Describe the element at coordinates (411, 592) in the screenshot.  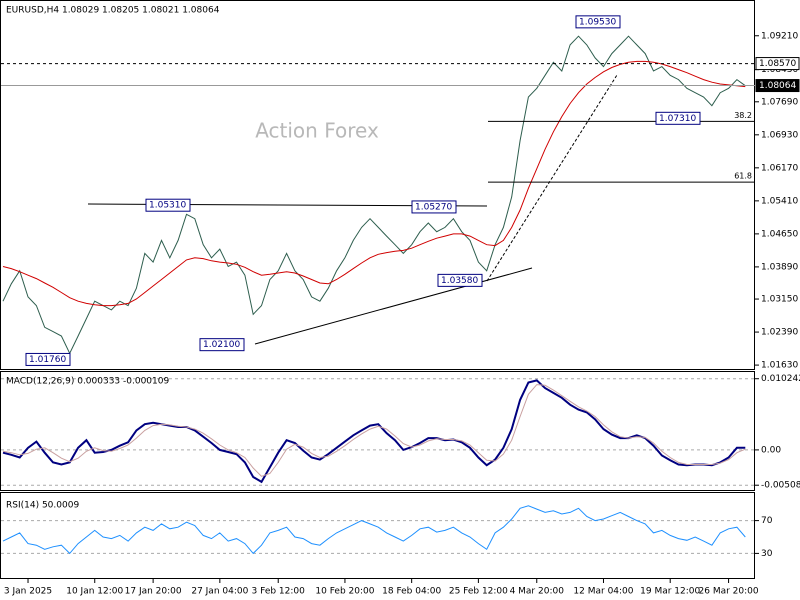
I see `x-tick-label: 18 Feb 04:00` at that location.